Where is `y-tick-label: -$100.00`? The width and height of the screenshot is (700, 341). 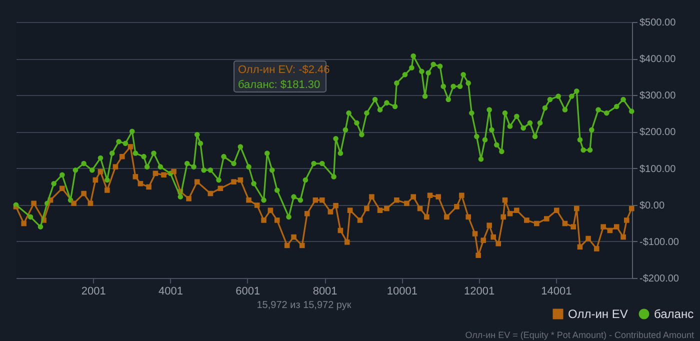 y-tick-label: -$100.00 is located at coordinates (660, 242).